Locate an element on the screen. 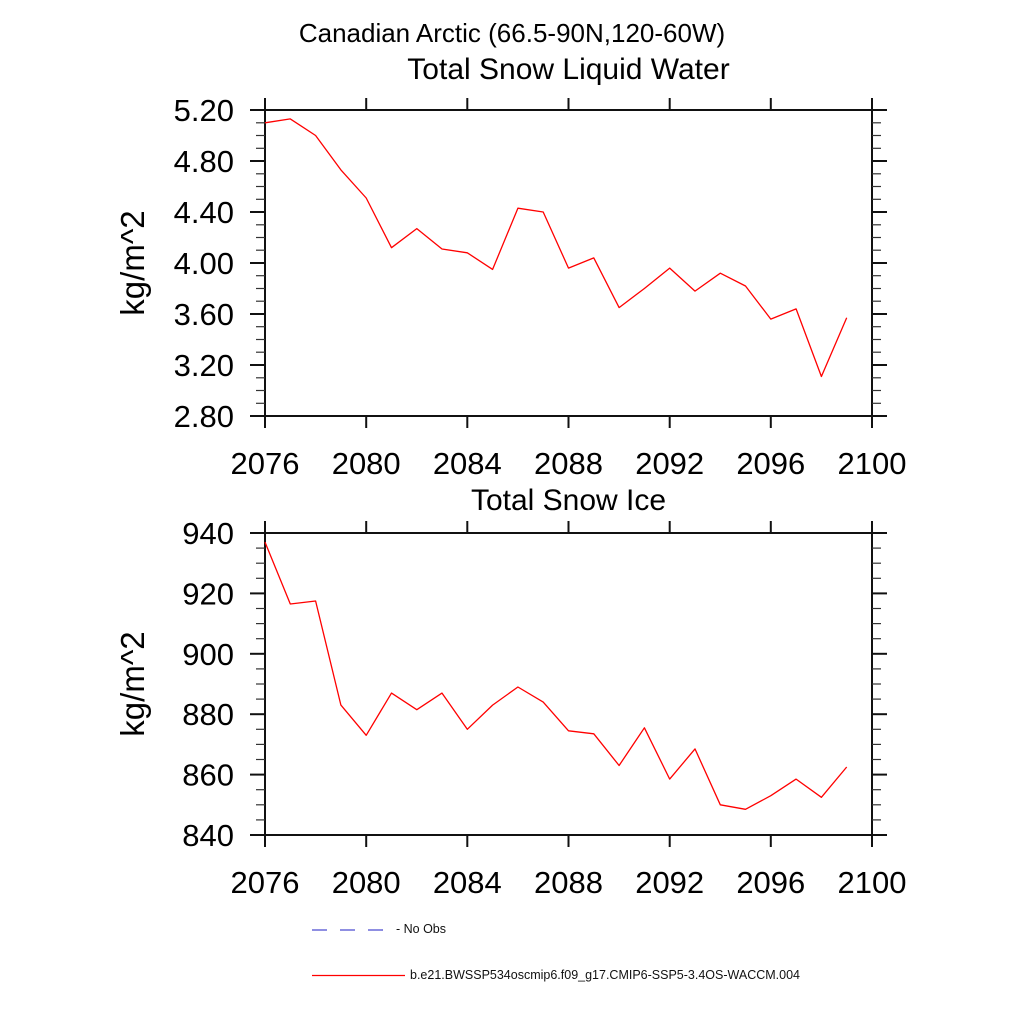  plot2-x-tick-label: 2076 is located at coordinates (265, 882).